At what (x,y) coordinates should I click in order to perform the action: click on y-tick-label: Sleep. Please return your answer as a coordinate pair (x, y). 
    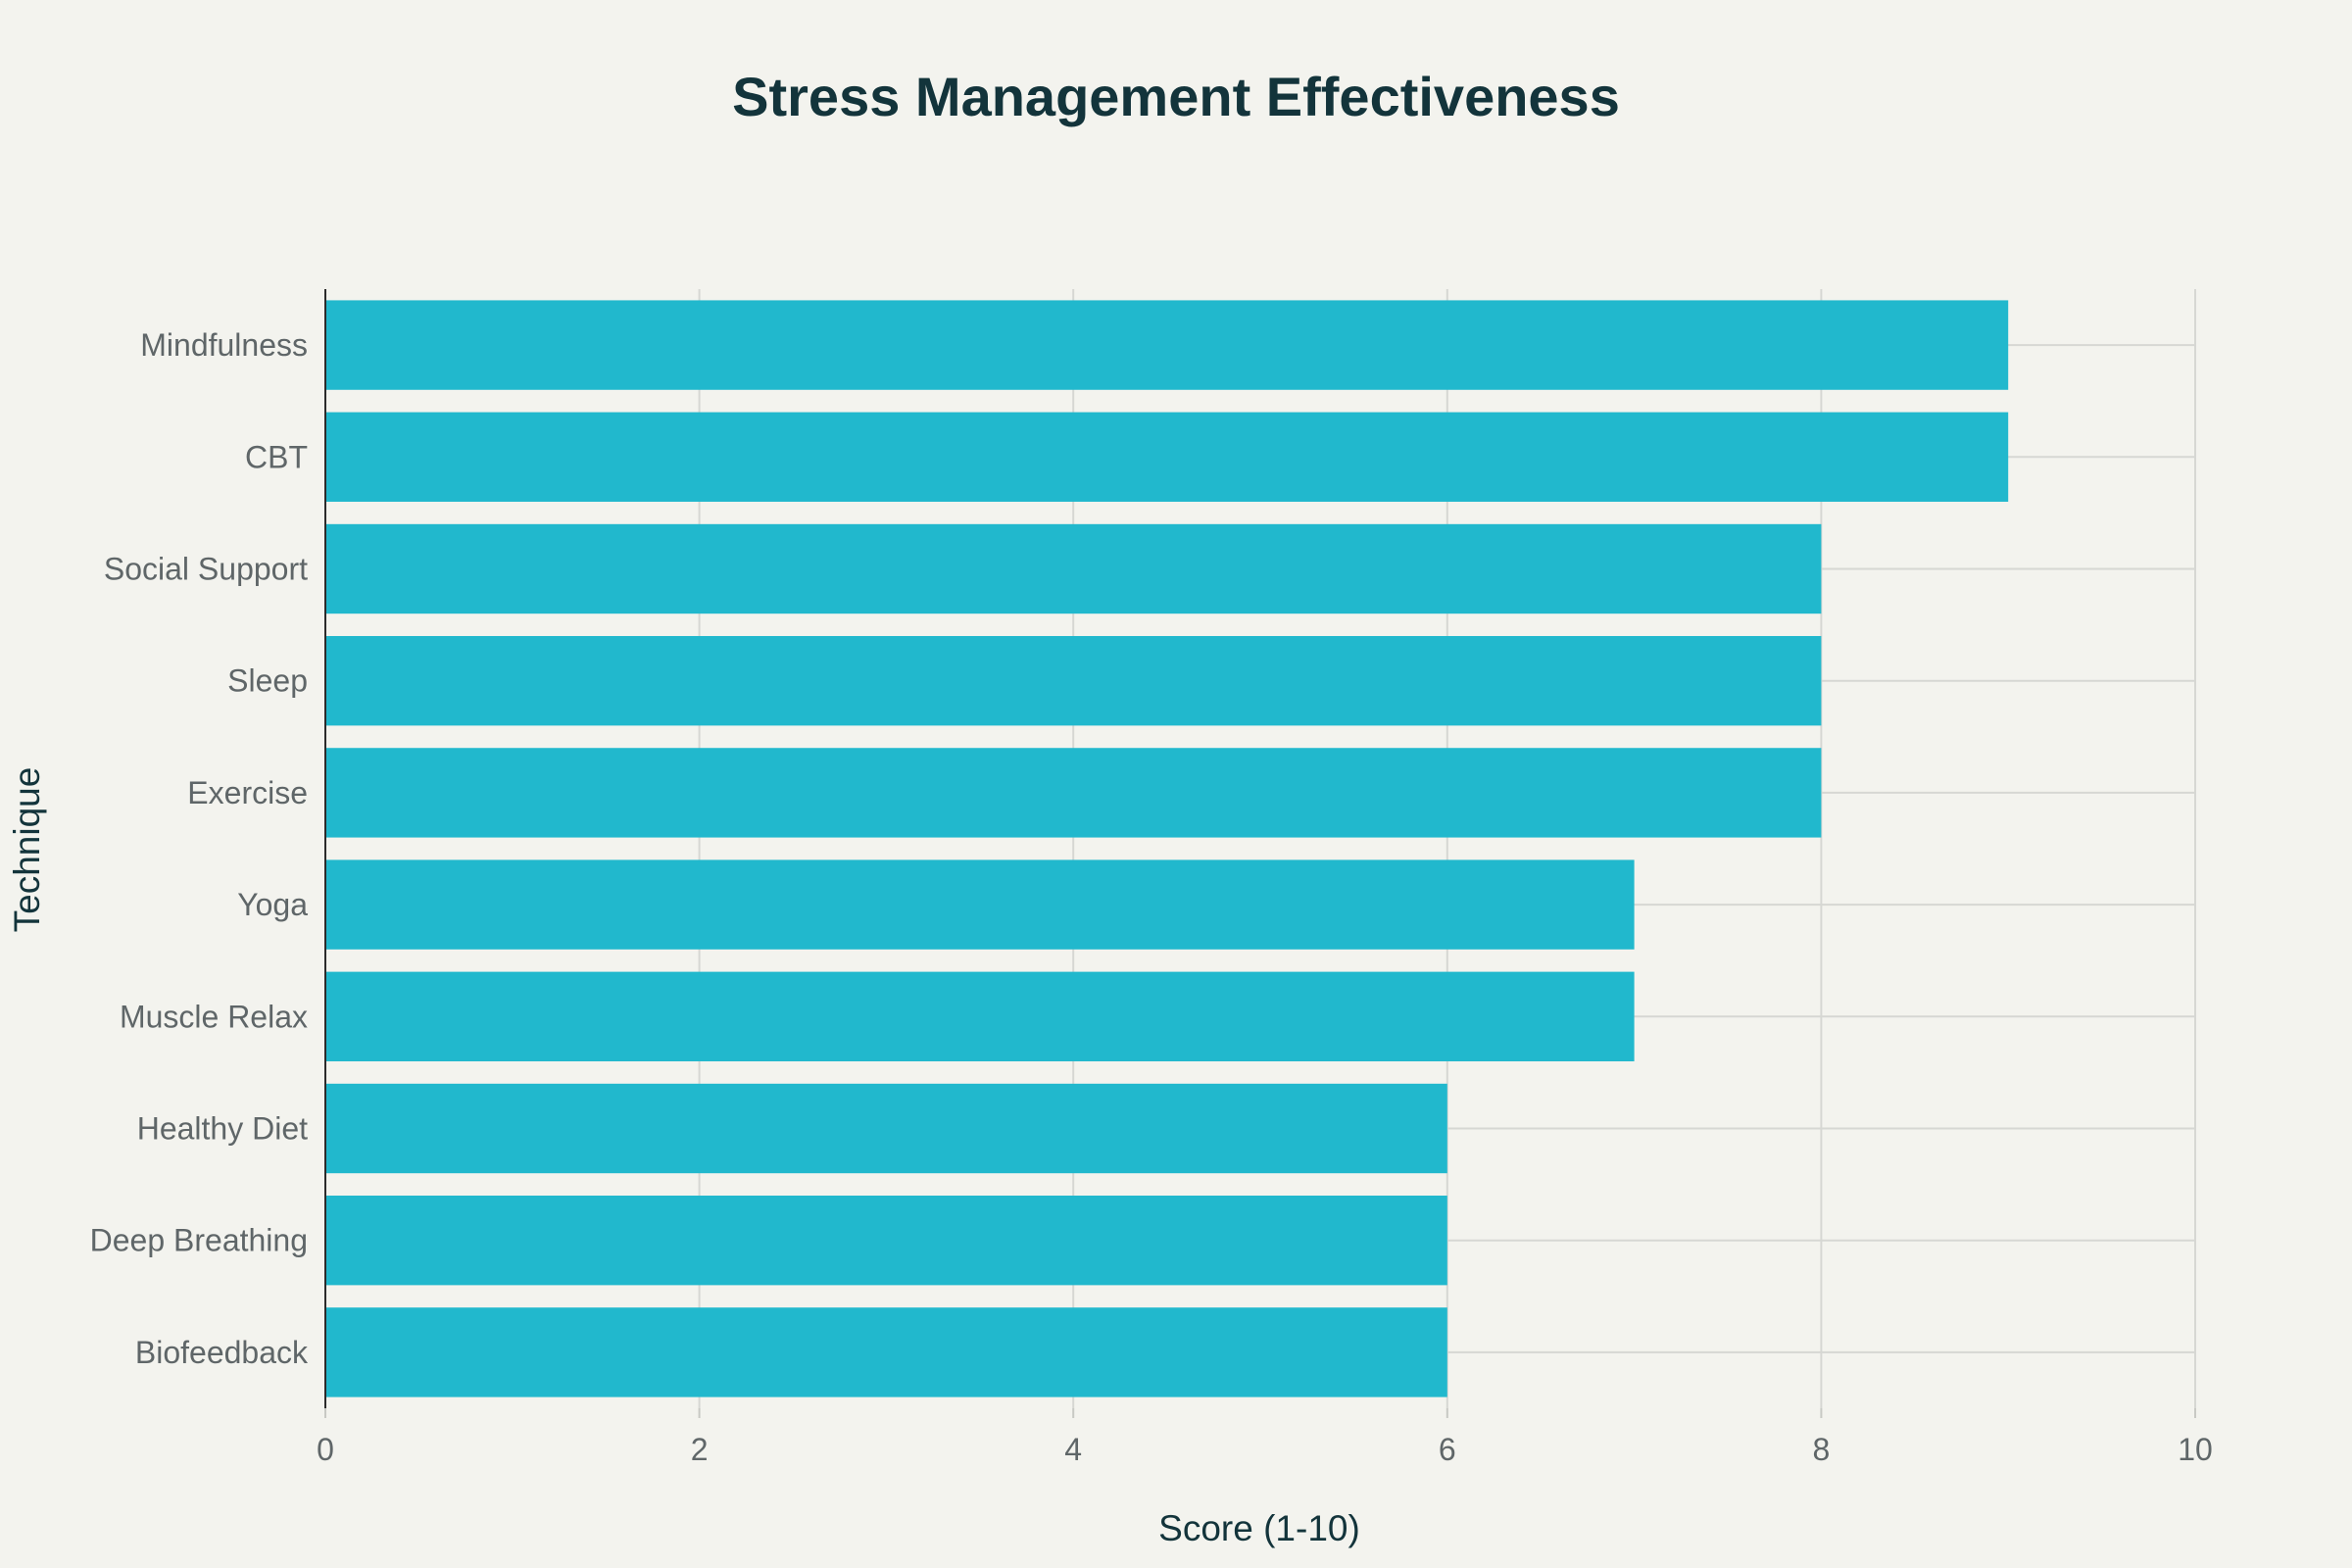
    Looking at the image, I should click on (267, 681).